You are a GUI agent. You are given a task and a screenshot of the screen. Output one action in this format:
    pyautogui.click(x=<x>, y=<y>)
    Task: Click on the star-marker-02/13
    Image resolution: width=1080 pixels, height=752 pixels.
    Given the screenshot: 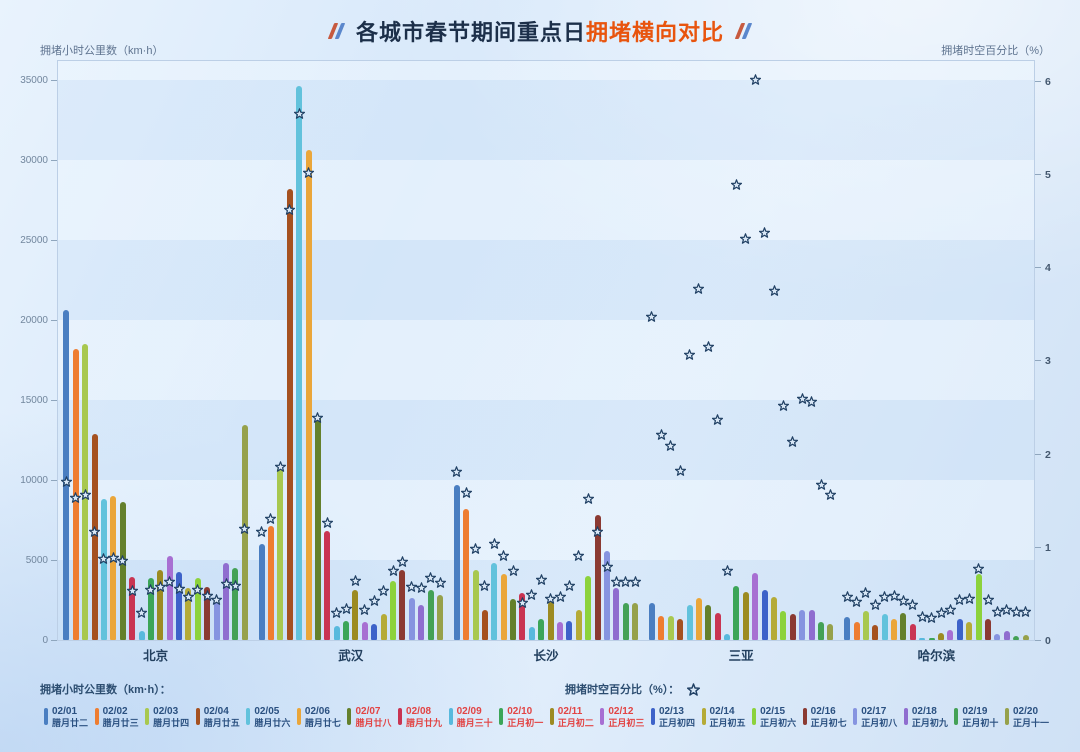 What is the action you would take?
    pyautogui.click(x=960, y=600)
    